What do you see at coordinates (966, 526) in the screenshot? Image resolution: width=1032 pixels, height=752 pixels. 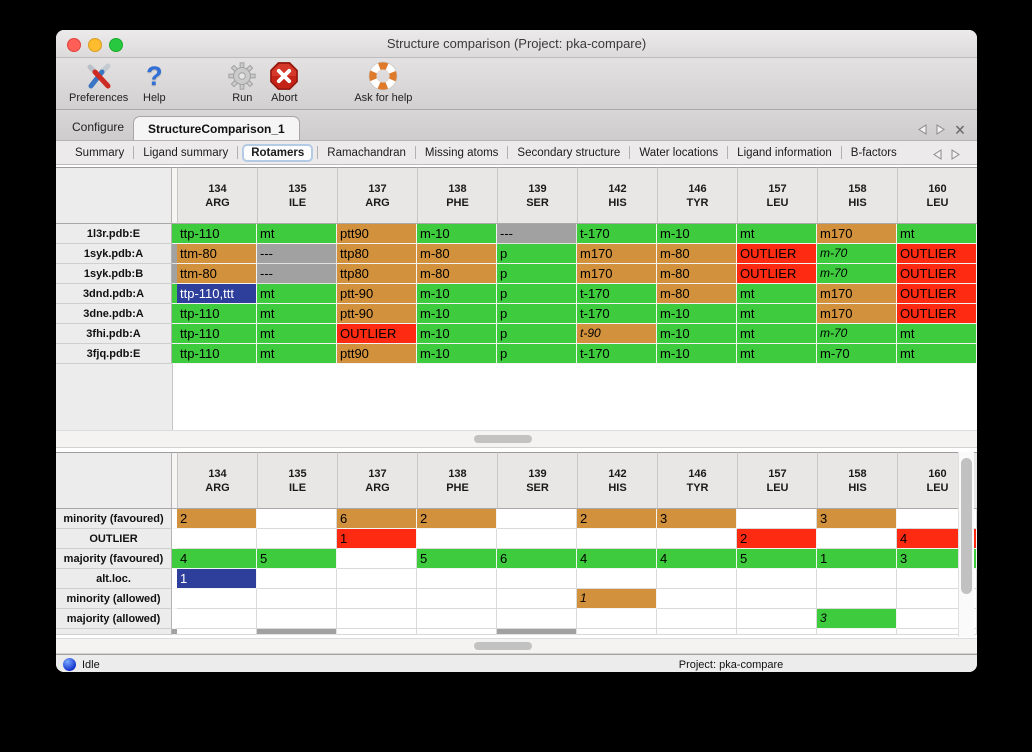 I see `scrollbar-thumb` at bounding box center [966, 526].